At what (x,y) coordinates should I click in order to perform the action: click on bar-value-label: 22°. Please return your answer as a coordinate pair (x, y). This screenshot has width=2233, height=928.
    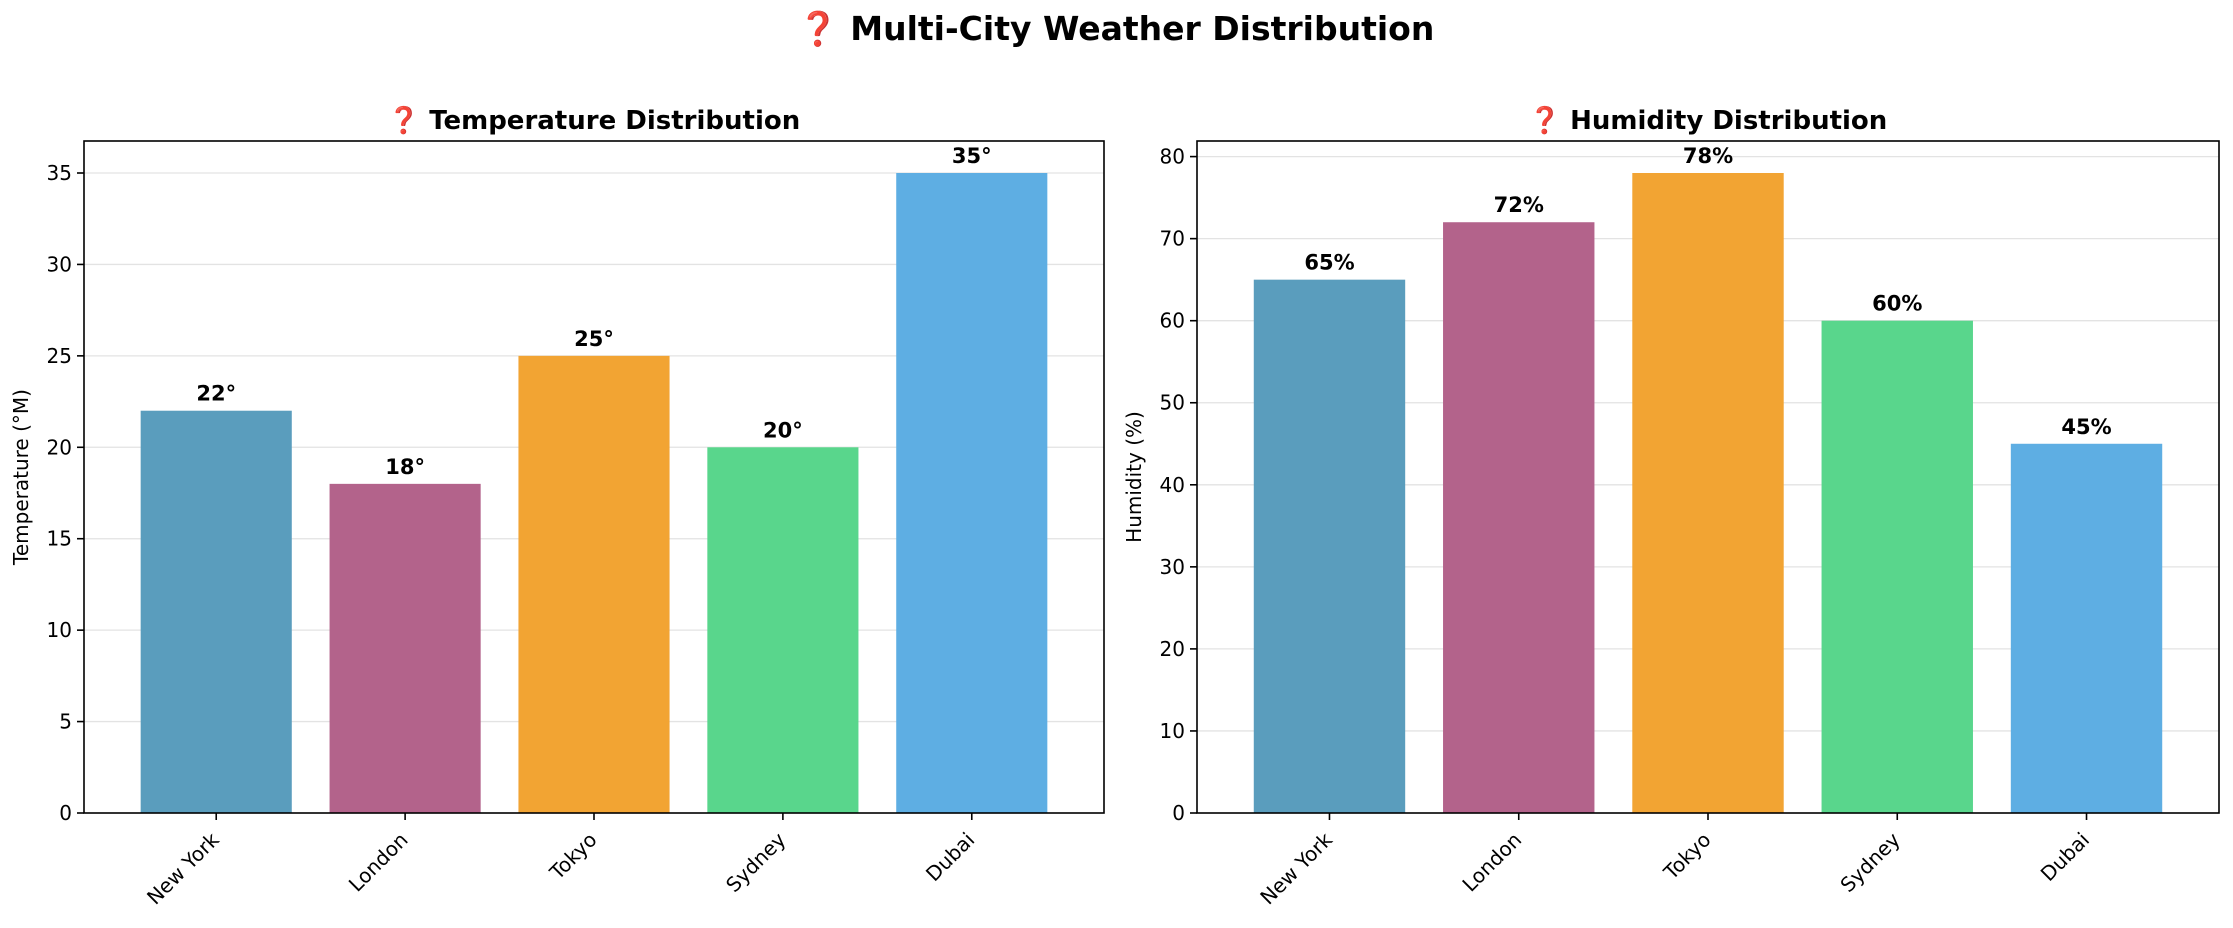
    Looking at the image, I should click on (216, 394).